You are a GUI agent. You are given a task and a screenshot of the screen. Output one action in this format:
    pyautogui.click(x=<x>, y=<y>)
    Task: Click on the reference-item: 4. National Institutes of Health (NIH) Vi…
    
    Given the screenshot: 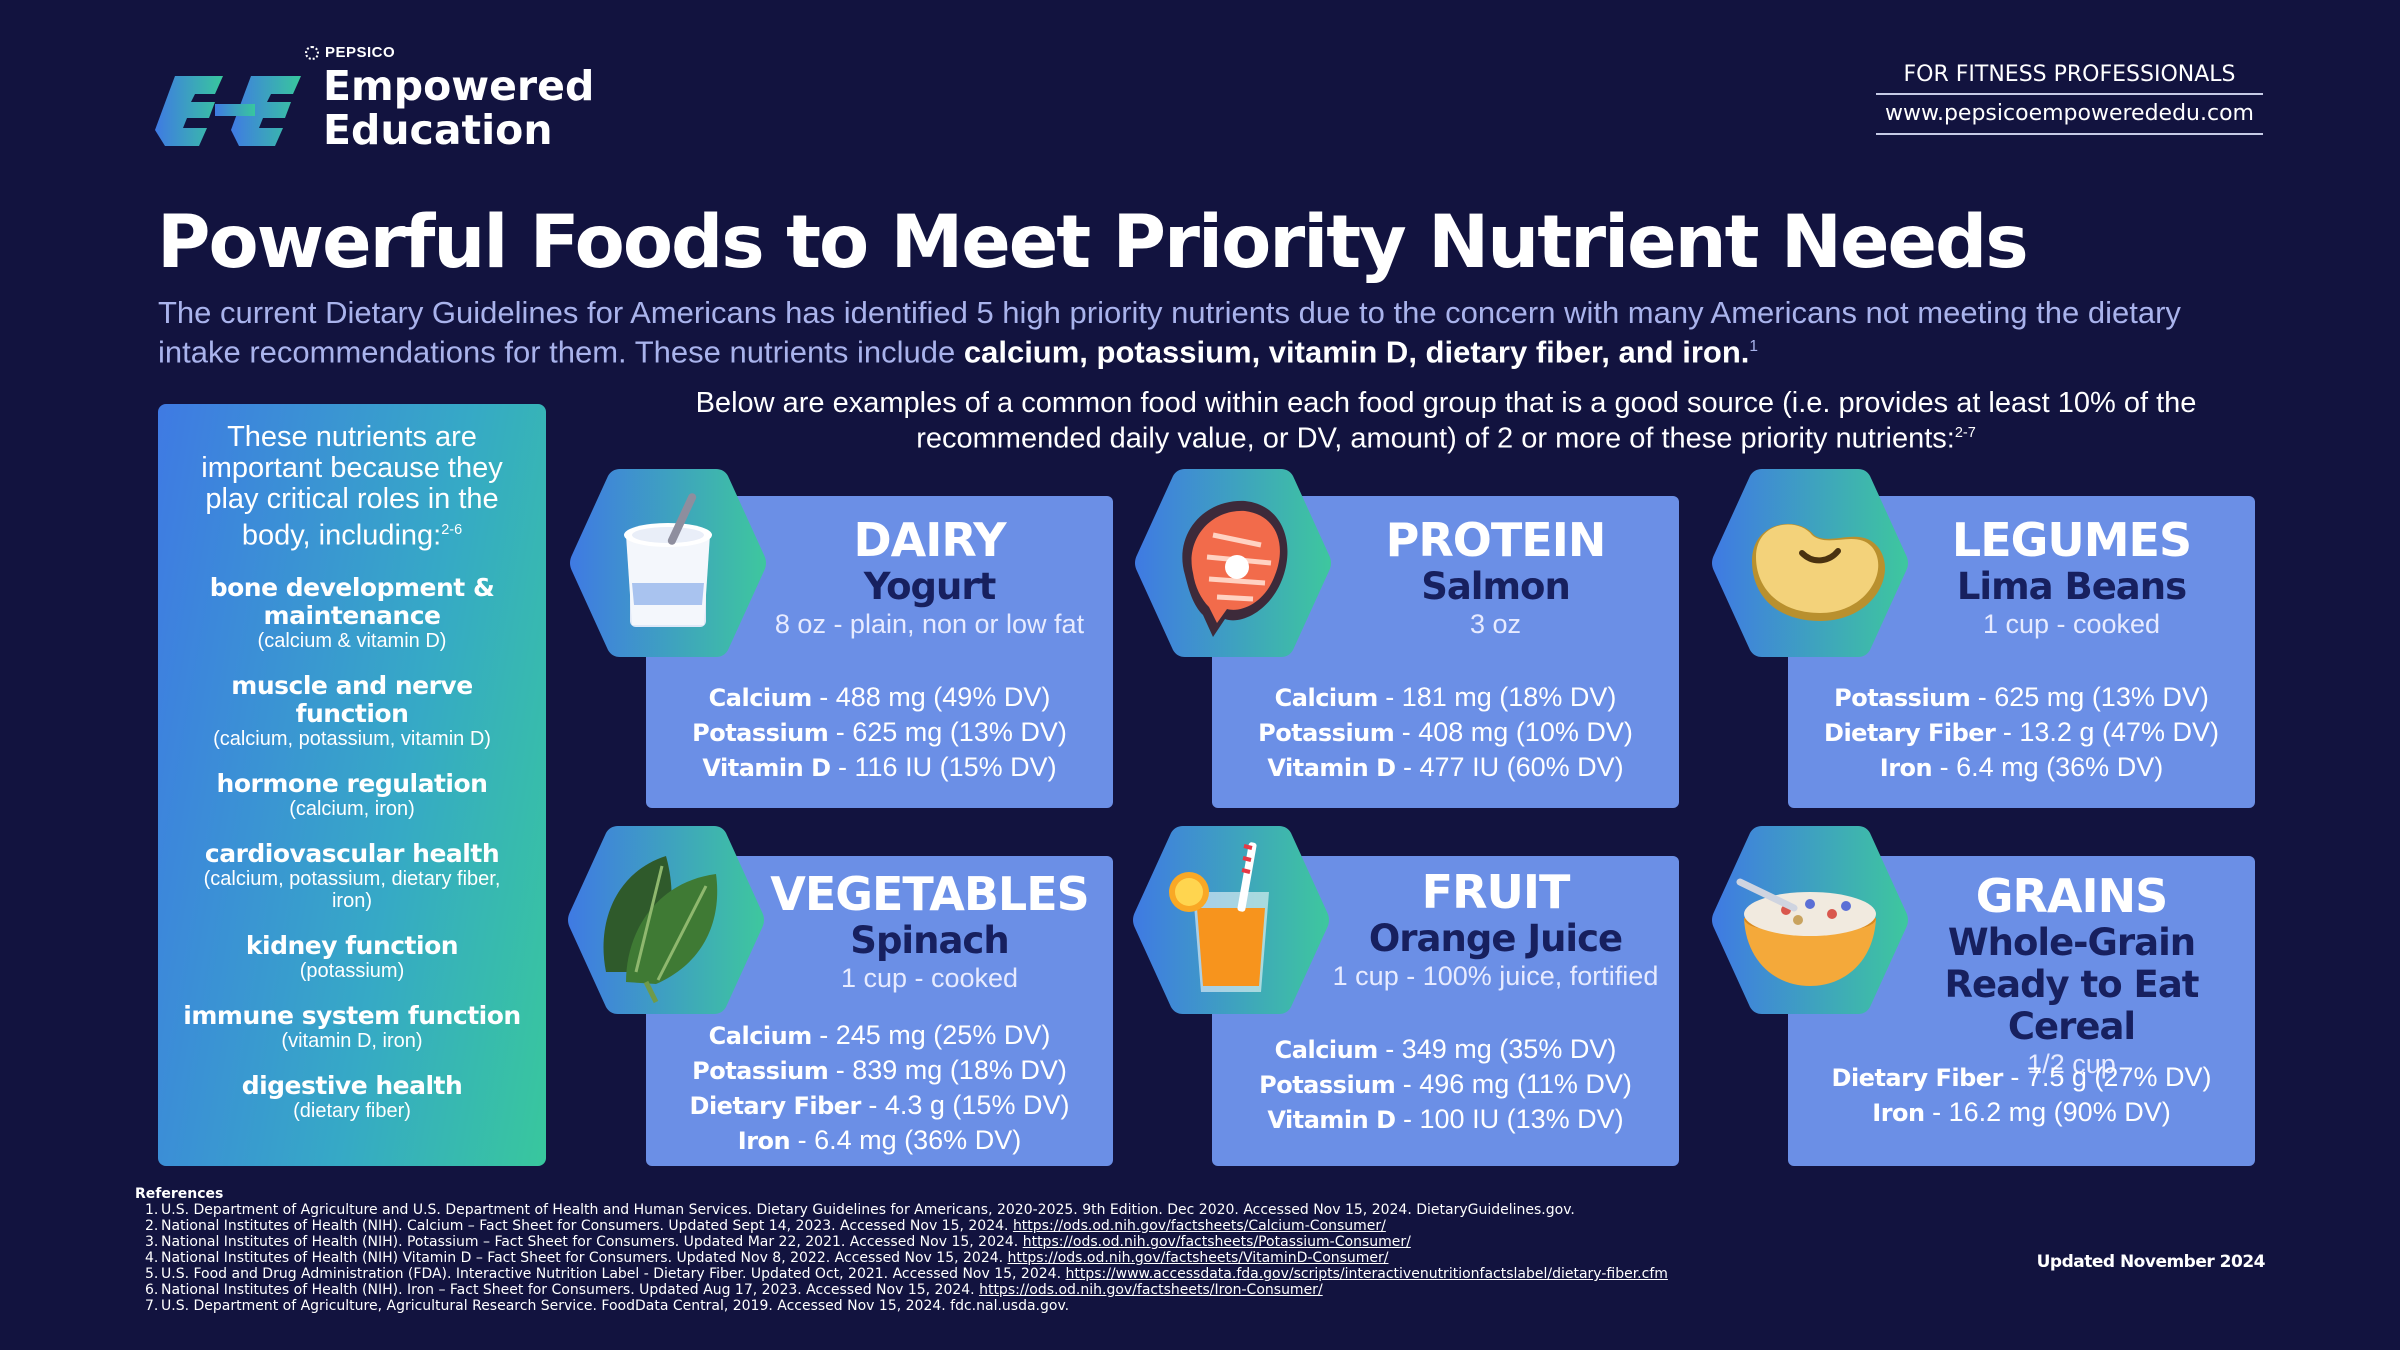 What is the action you would take?
    pyautogui.click(x=901, y=1258)
    